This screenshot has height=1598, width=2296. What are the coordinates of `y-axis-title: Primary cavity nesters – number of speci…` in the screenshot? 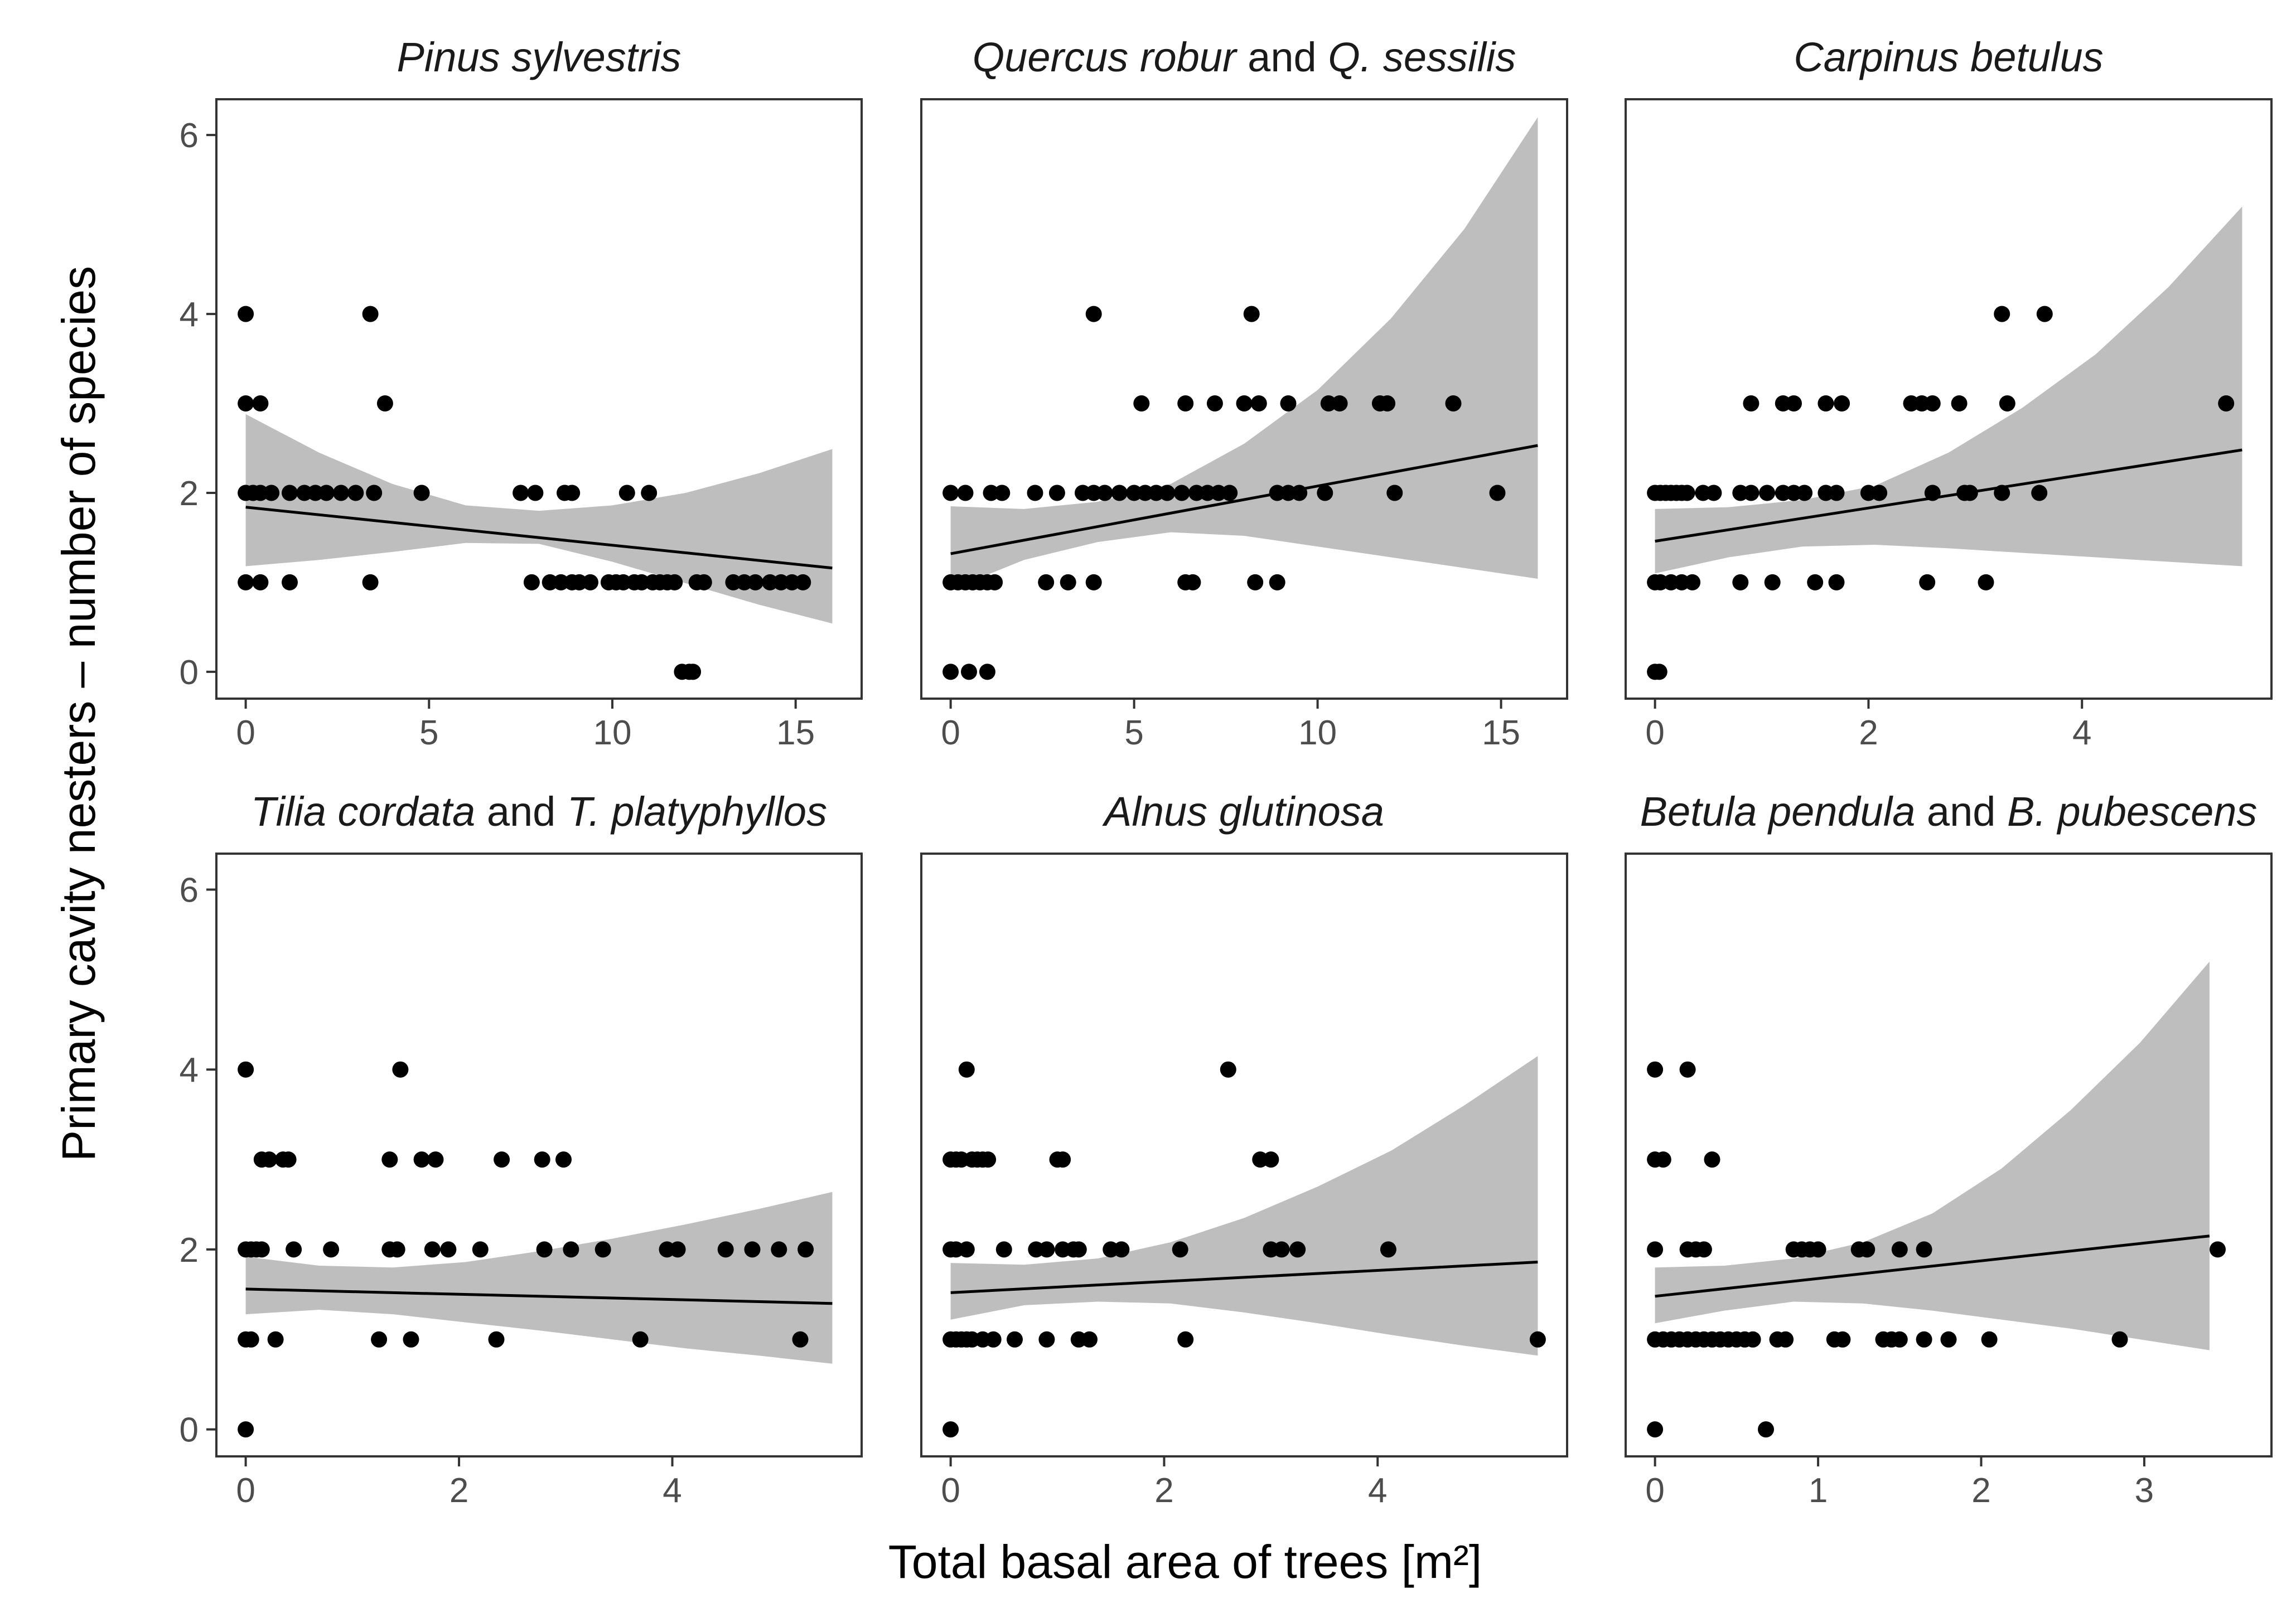 It's located at (78, 714).